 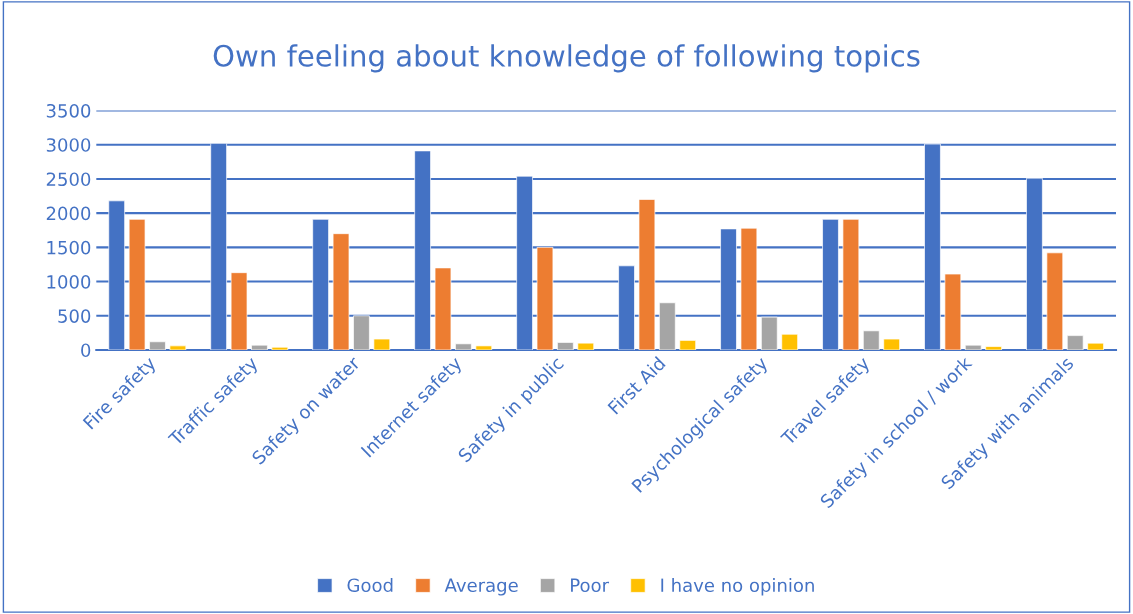 What do you see at coordinates (737, 587) in the screenshot?
I see `legend-label: I have no opinion` at bounding box center [737, 587].